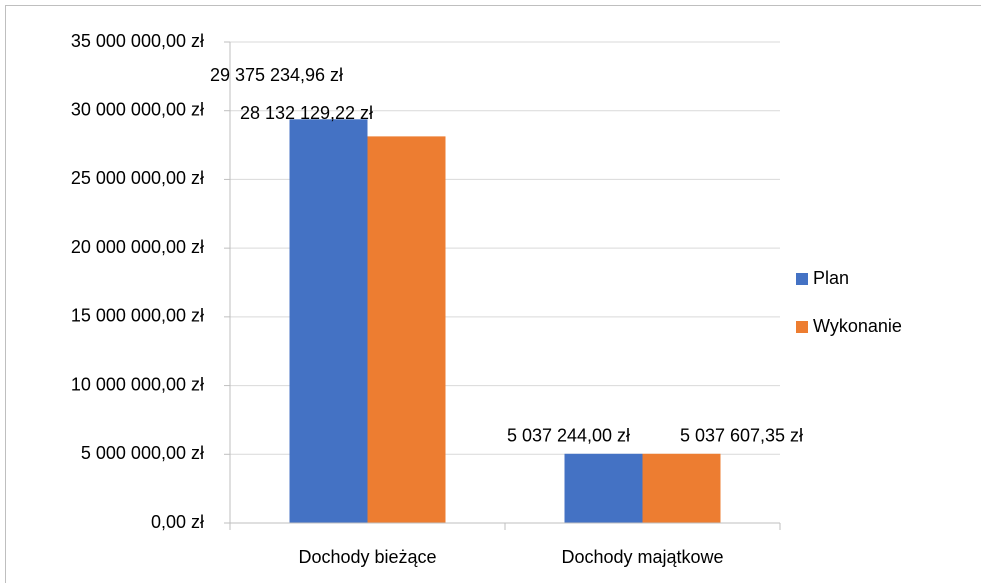 The height and width of the screenshot is (583, 981). I want to click on data-label: 29 375 234,96 zł, so click(276, 75).